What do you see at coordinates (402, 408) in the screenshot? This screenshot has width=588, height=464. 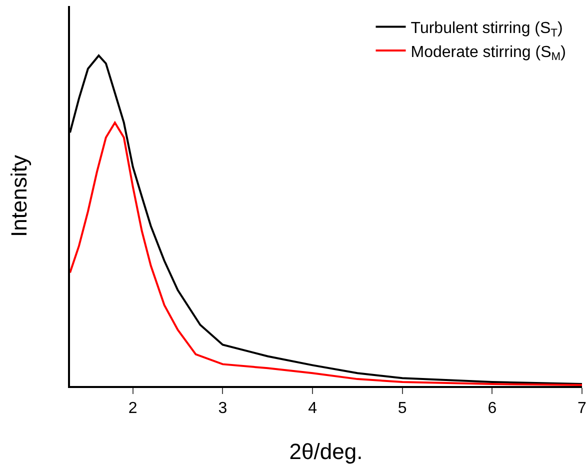 I see `x-tick-label: 5` at bounding box center [402, 408].